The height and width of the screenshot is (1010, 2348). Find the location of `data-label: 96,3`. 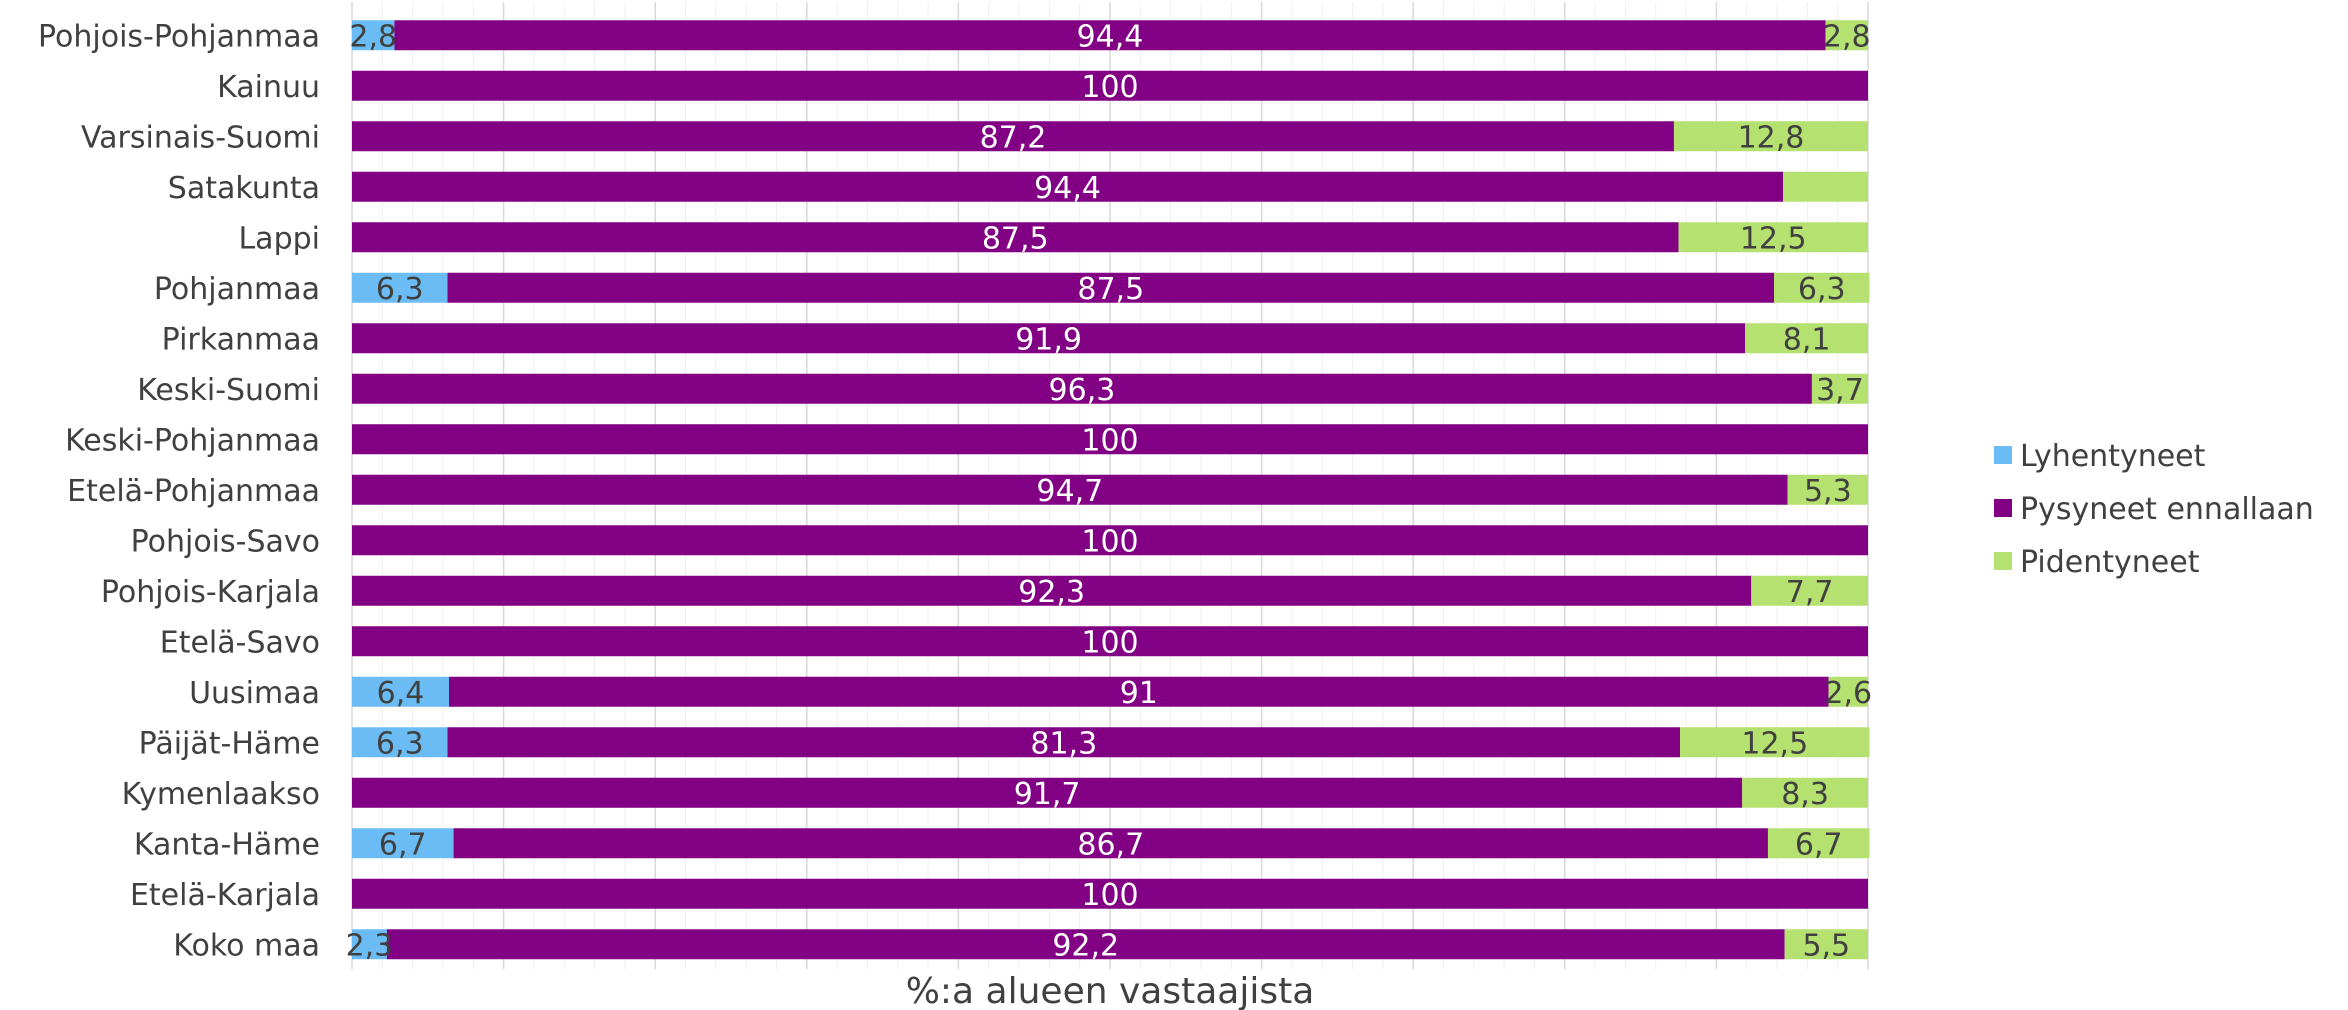

data-label: 96,3 is located at coordinates (1082, 390).